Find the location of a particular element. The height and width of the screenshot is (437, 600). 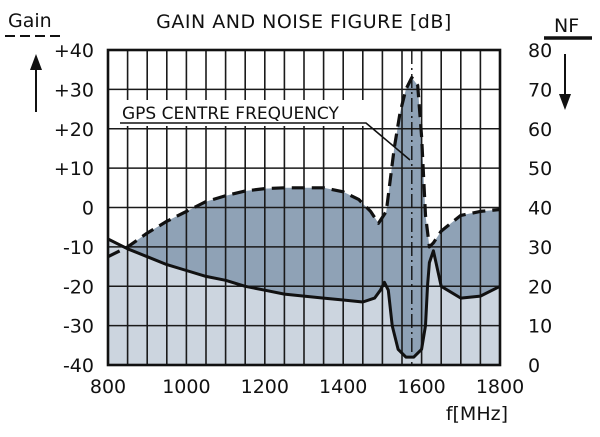

left-tick-label: -40 is located at coordinates (78, 366).